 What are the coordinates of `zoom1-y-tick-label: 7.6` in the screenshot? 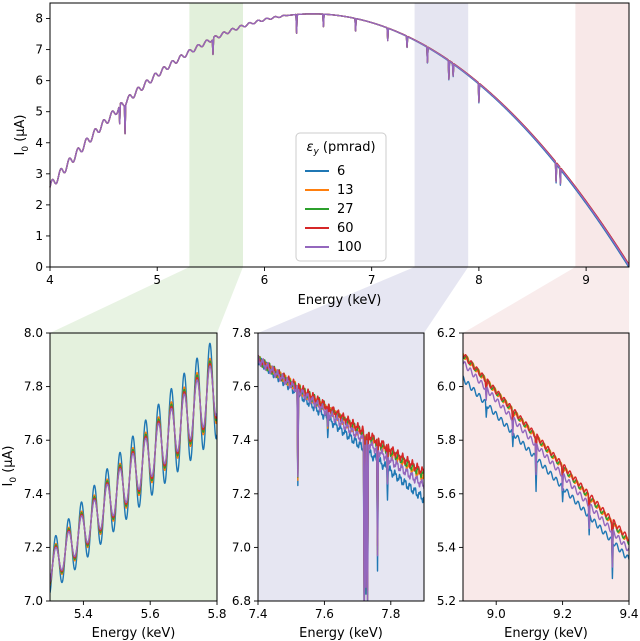 It's located at (33, 440).